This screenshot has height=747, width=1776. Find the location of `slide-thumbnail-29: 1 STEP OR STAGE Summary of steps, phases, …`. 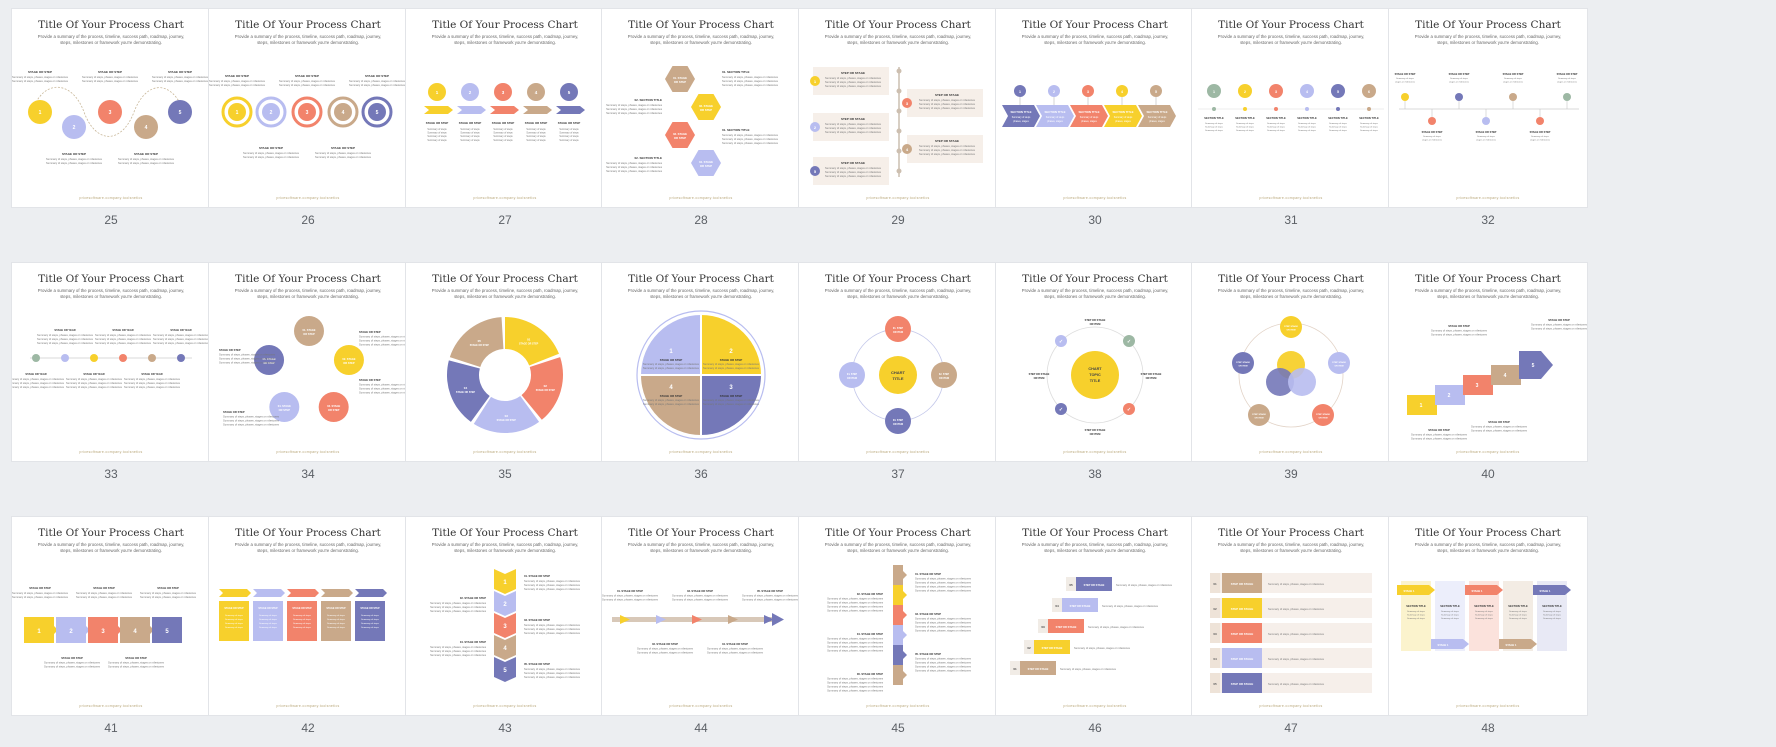

slide-thumbnail-29: 1 STEP OR STAGE Summary of steps, phases, … is located at coordinates (898, 120).